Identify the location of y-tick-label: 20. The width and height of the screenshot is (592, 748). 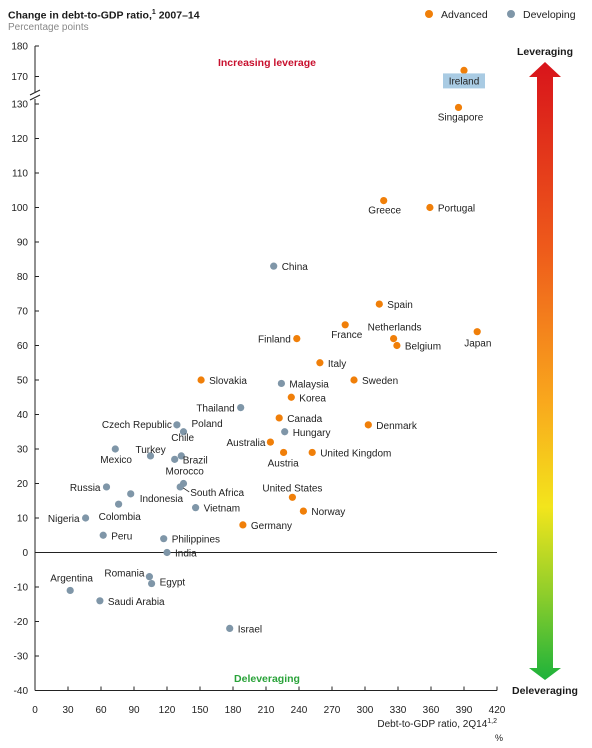
(23, 484).